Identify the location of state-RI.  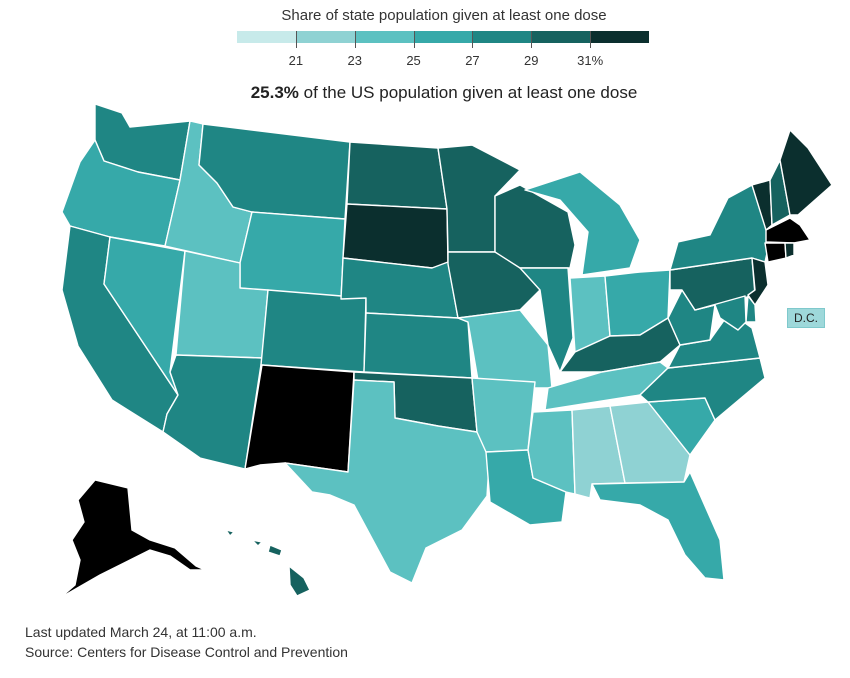
(789, 250).